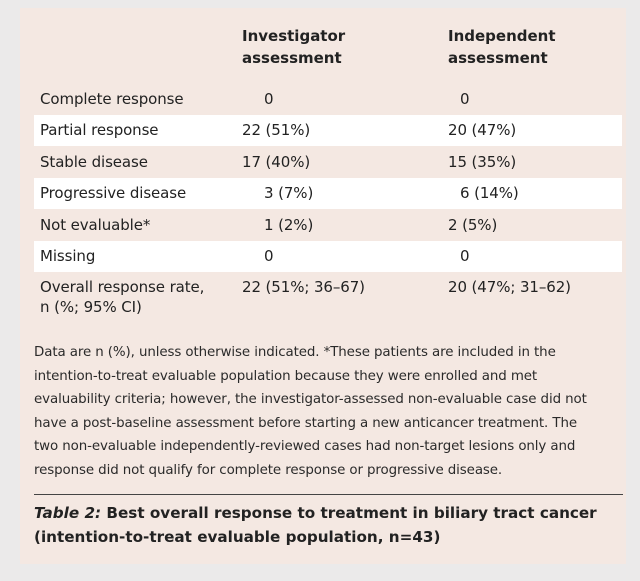 The image size is (640, 581). What do you see at coordinates (345, 193) in the screenshot?
I see `row-investigator-value: 3 (7%)` at bounding box center [345, 193].